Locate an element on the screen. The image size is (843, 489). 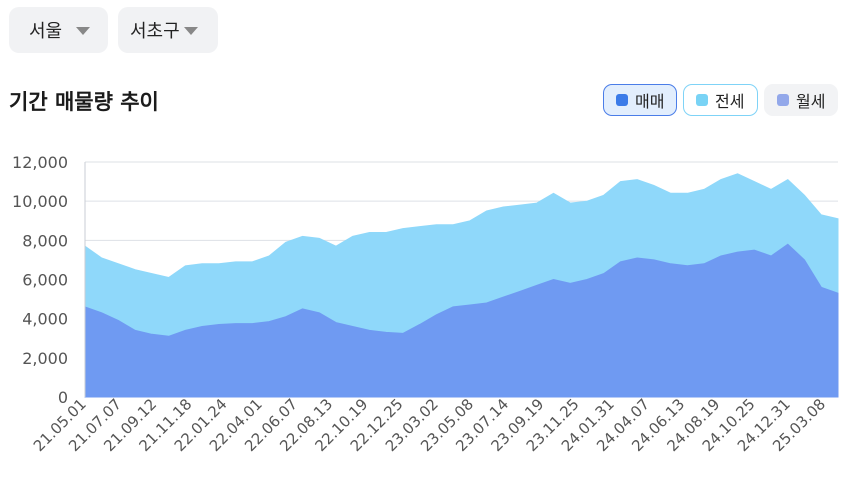
legend-label-jeonse: 전세 is located at coordinates (730, 101).